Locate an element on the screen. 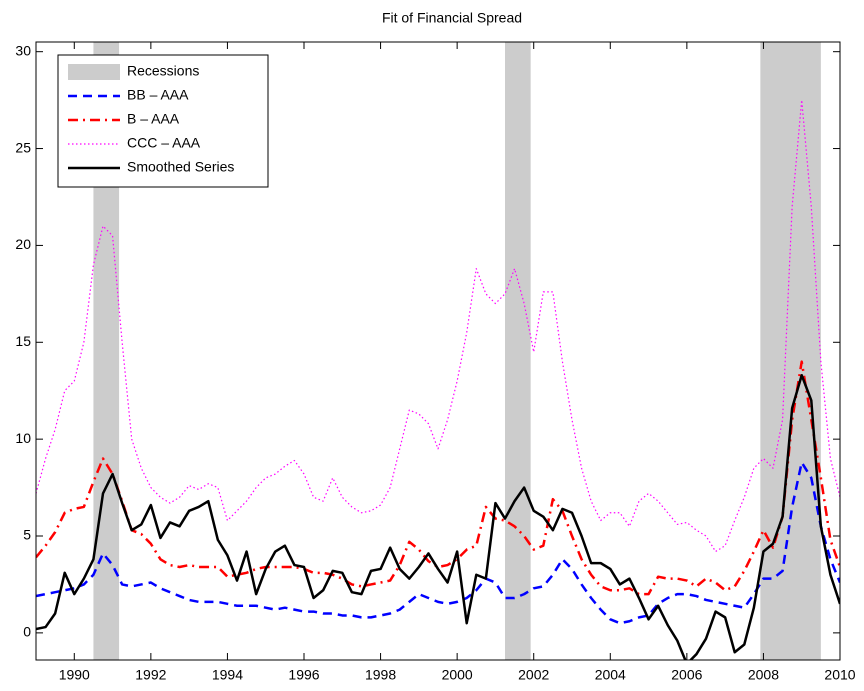  x-tick-label: 1998 is located at coordinates (380, 675).